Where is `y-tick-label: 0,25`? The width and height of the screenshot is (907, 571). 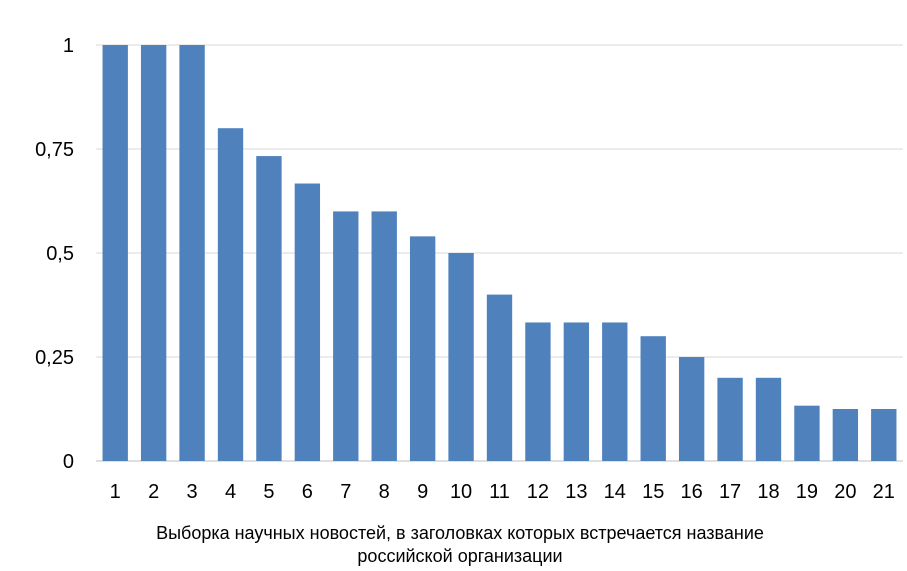
y-tick-label: 0,25 is located at coordinates (54, 358).